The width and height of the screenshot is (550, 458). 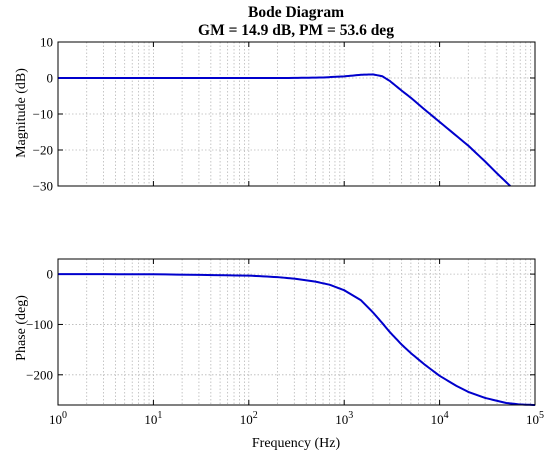 I want to click on phase-ytick-label: 0, so click(x=50, y=274).